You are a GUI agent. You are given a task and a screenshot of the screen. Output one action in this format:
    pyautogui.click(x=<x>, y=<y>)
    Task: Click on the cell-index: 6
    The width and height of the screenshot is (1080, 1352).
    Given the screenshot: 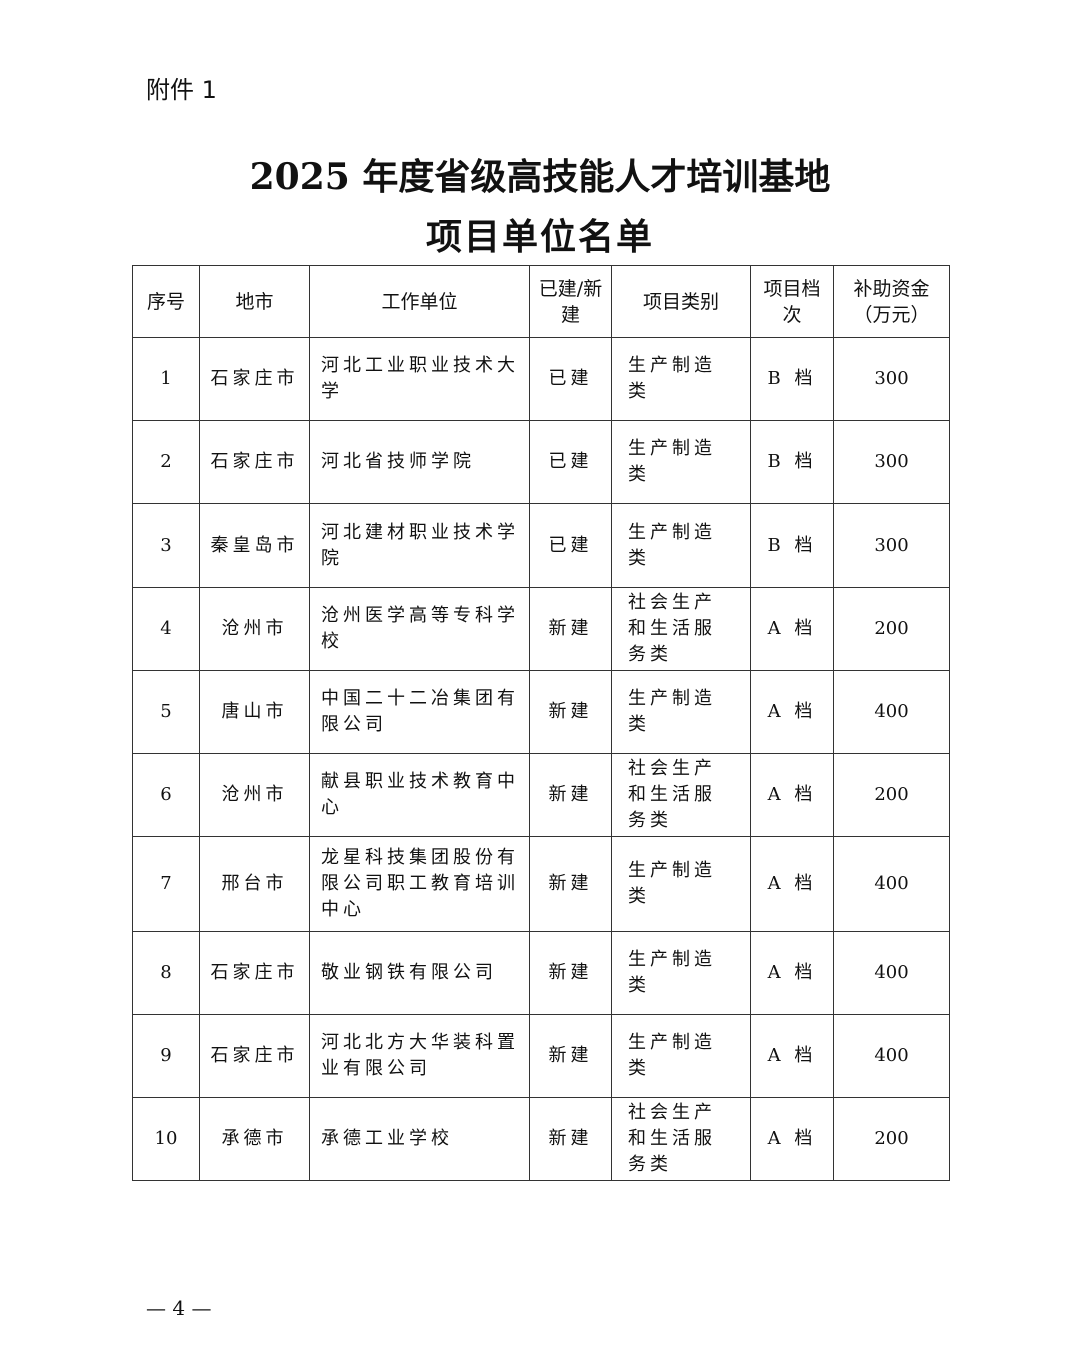 What is the action you would take?
    pyautogui.click(x=166, y=795)
    